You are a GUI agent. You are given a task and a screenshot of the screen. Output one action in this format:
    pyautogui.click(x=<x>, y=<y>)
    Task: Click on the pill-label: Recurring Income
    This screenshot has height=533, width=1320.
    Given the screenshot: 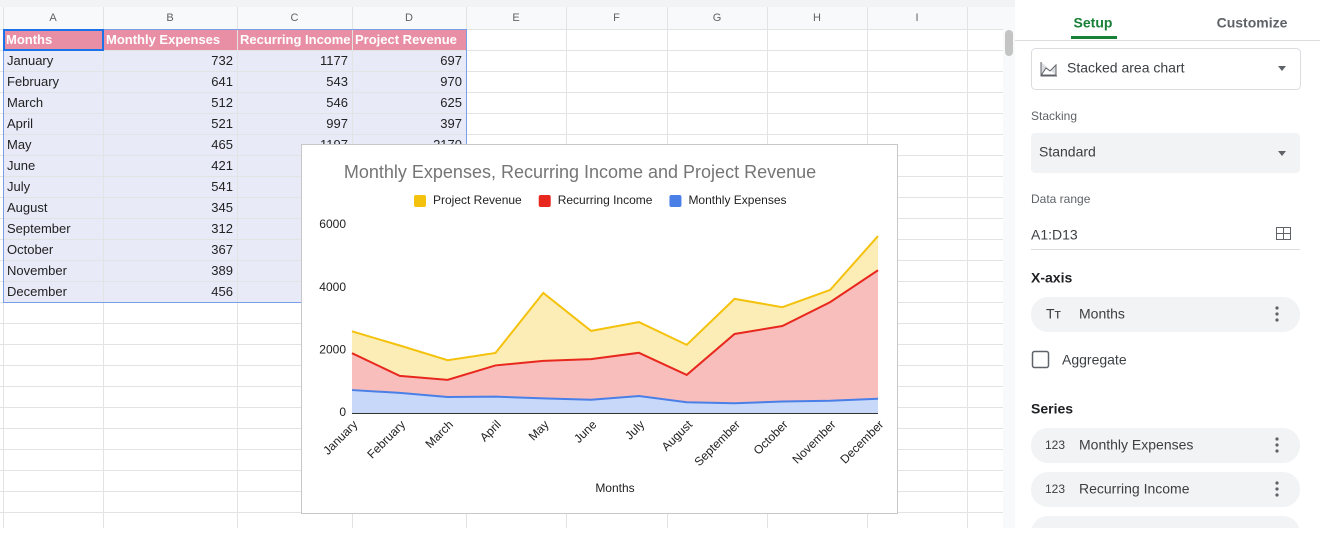 What is the action you would take?
    pyautogui.click(x=1134, y=489)
    